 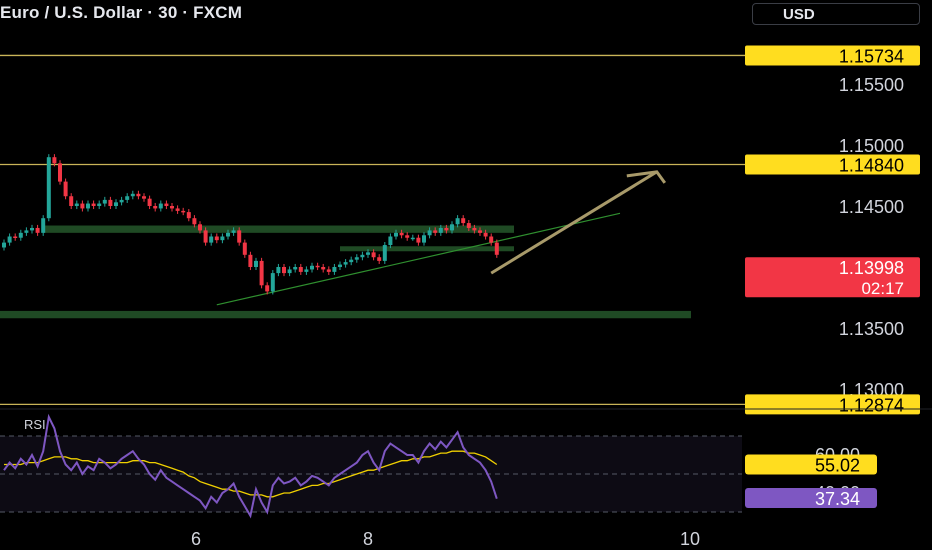 What do you see at coordinates (871, 146) in the screenshot?
I see `y-tick-label: 1.15000` at bounding box center [871, 146].